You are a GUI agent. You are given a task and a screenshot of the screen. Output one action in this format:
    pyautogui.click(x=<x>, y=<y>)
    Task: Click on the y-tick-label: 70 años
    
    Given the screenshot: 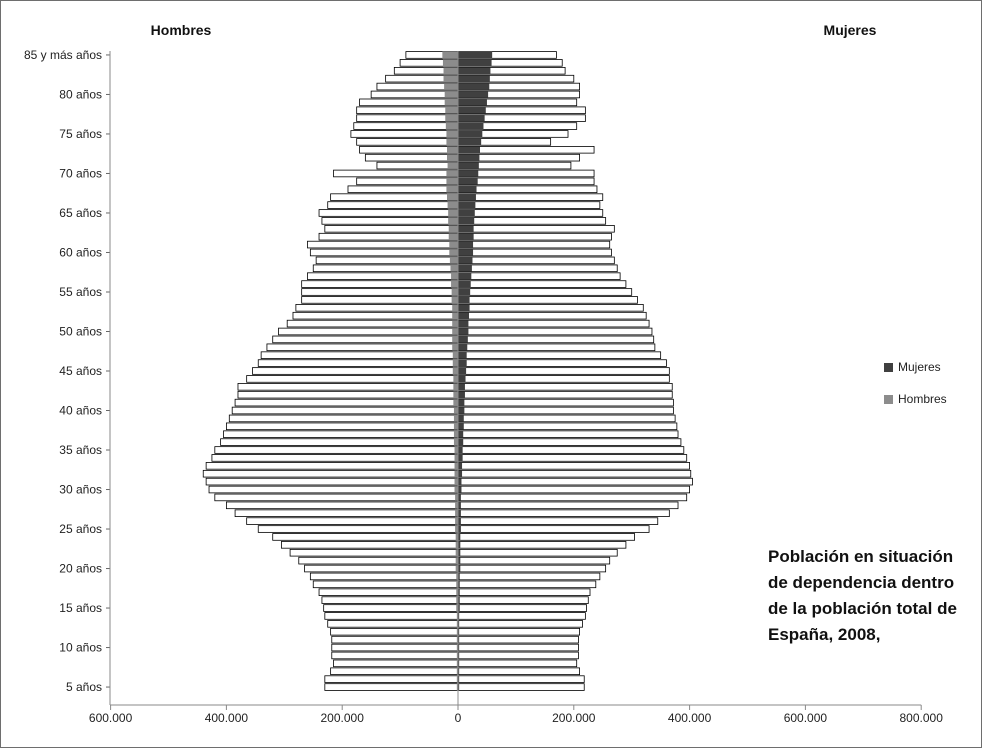 What is the action you would take?
    pyautogui.click(x=80, y=173)
    